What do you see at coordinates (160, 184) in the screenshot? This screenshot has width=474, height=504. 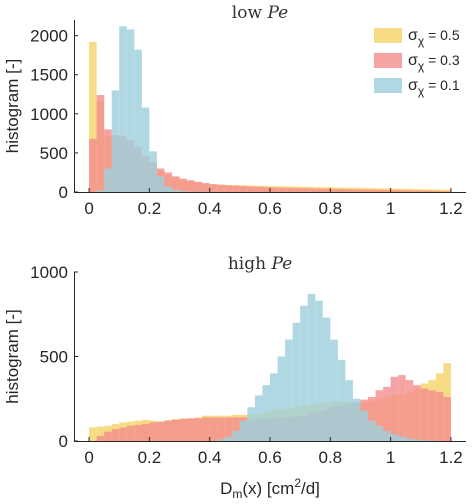 I see `bar-low-s2-b9` at bounding box center [160, 184].